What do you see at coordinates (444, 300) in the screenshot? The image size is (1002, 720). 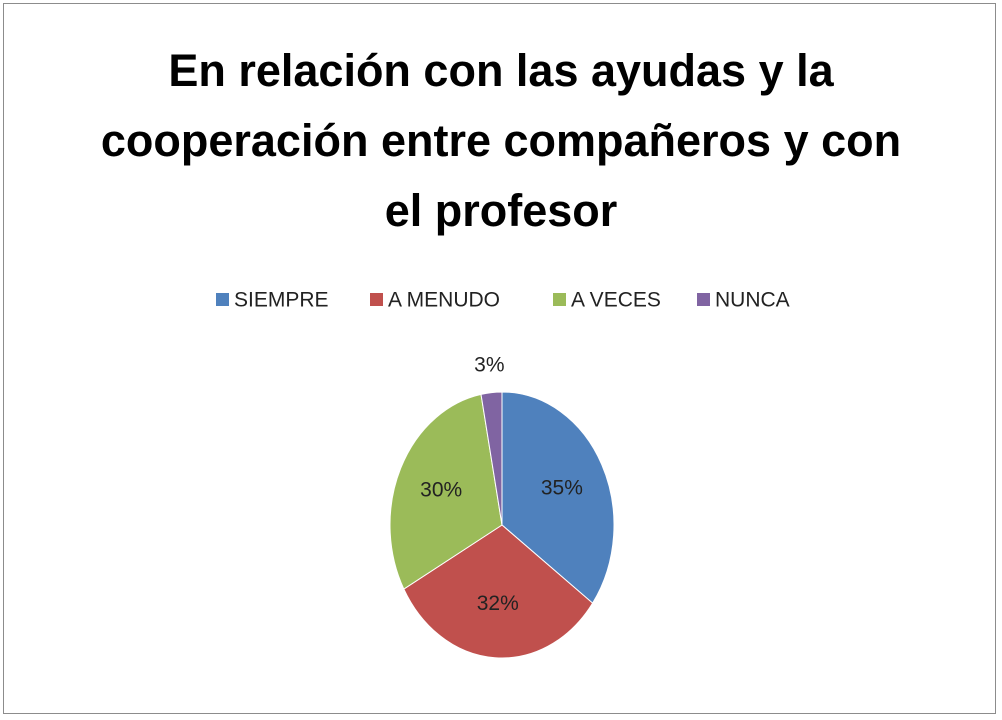 I see `legend-label: A MENUDO` at bounding box center [444, 300].